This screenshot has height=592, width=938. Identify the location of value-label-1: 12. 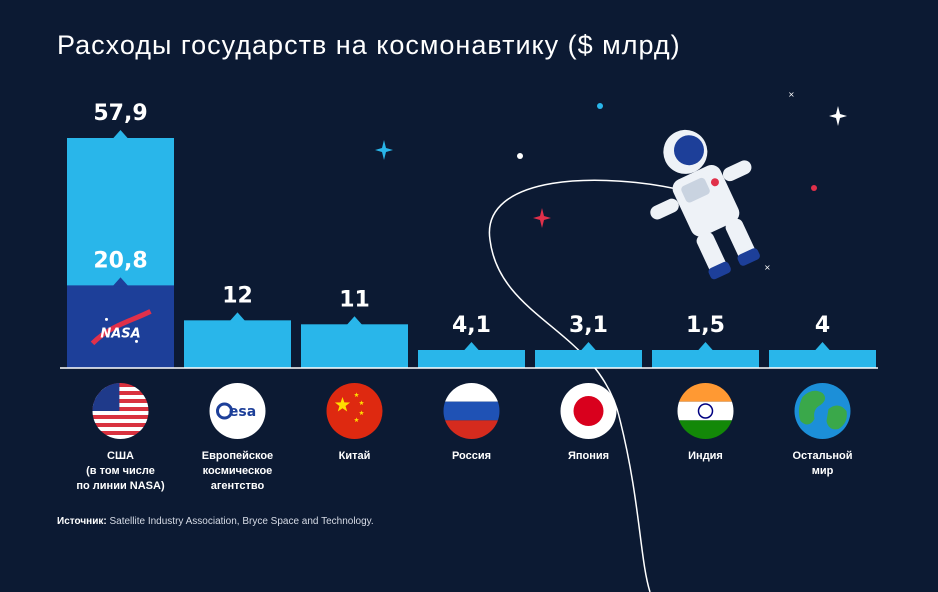
(237, 295).